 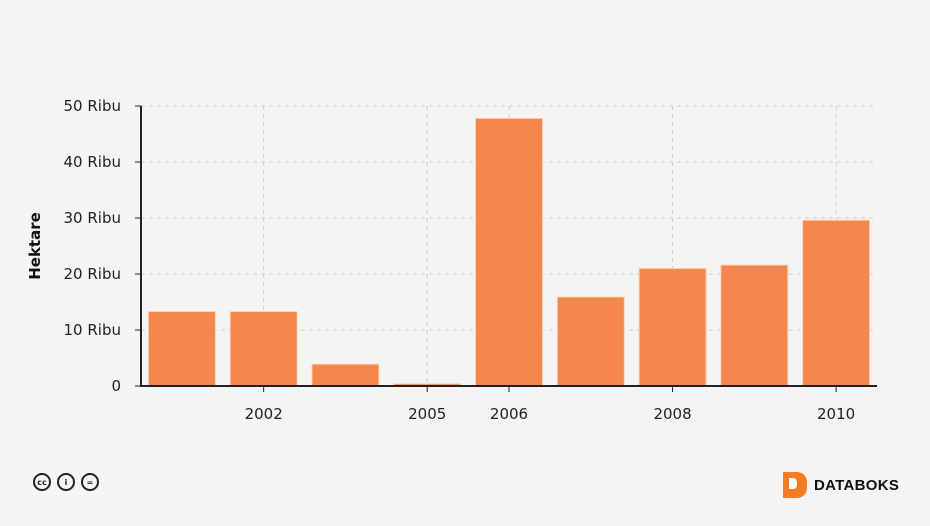 I want to click on x-tick-label: 2008, so click(x=672, y=414).